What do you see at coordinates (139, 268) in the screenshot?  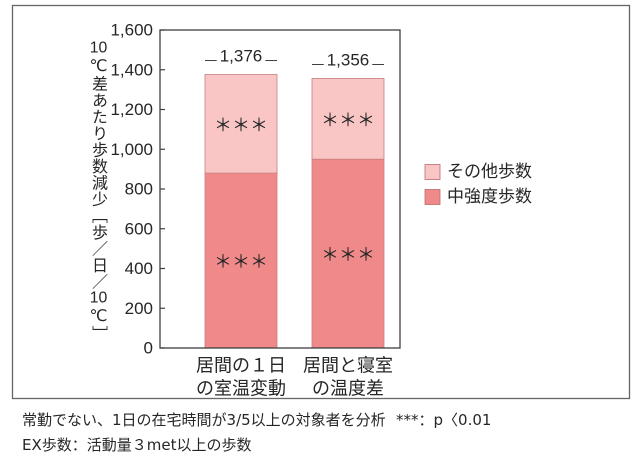 I see `y-tick-label: 400` at bounding box center [139, 268].